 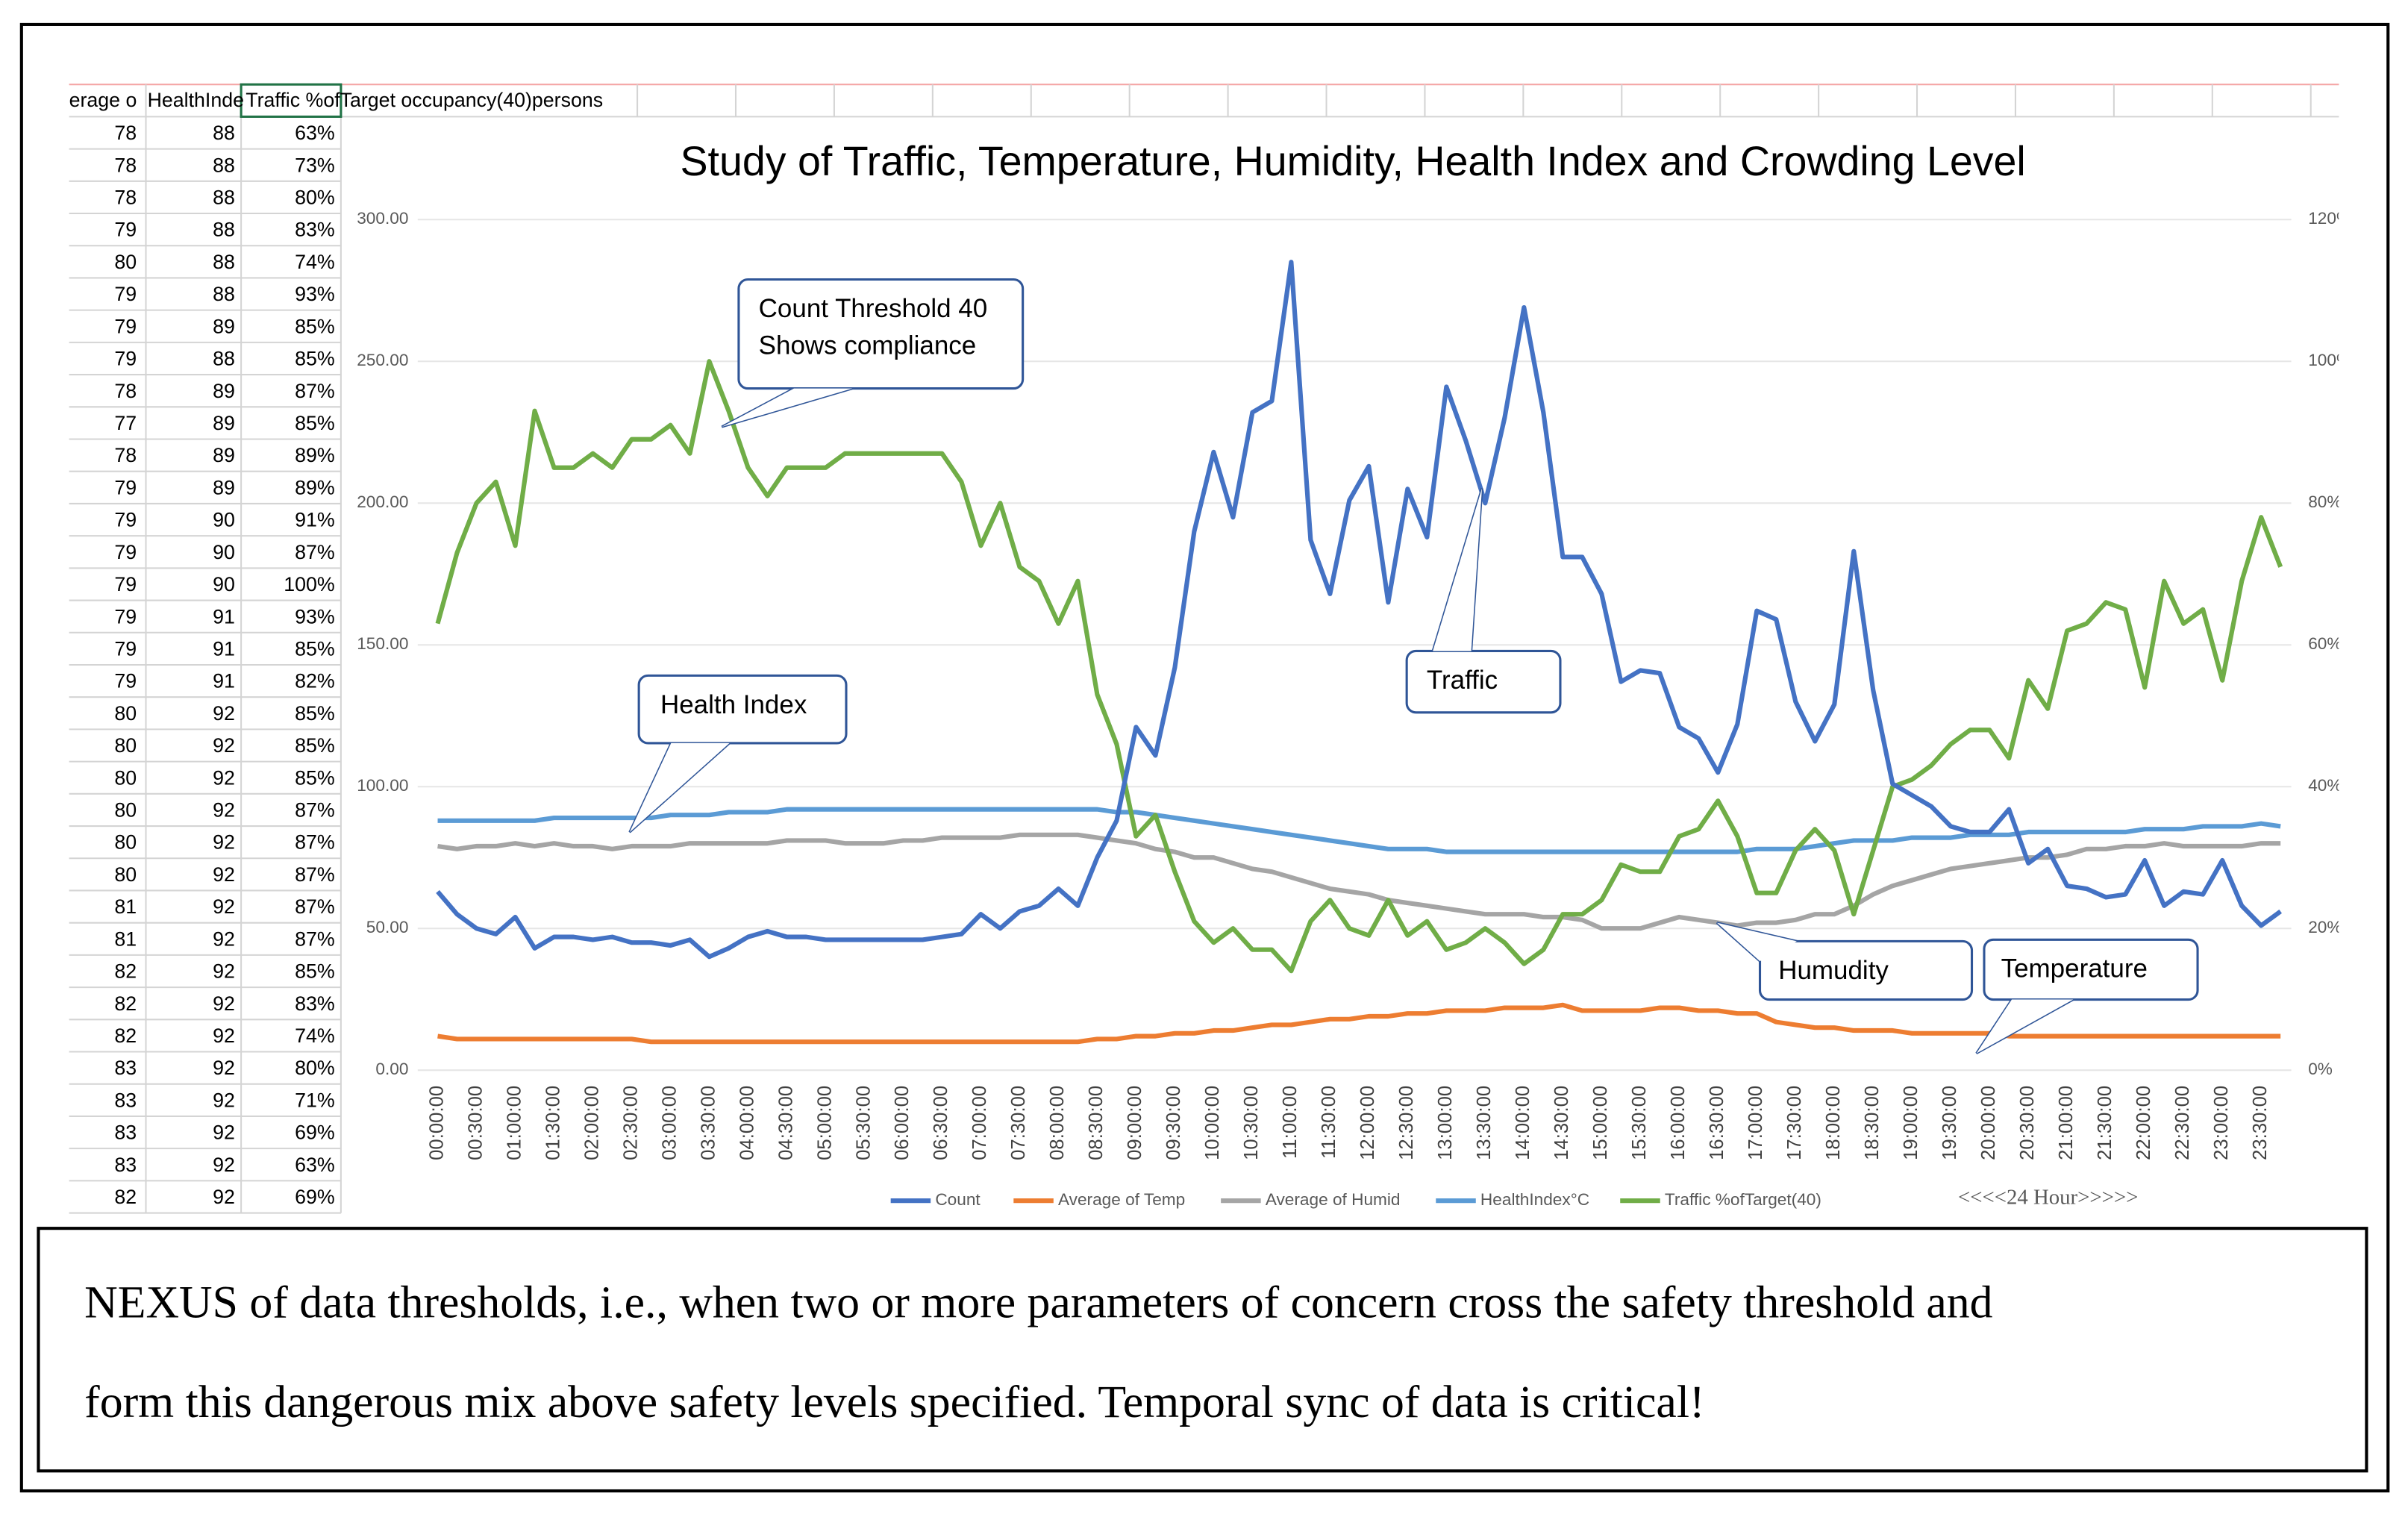 I want to click on y-tick-label: 150.00, so click(x=382, y=643).